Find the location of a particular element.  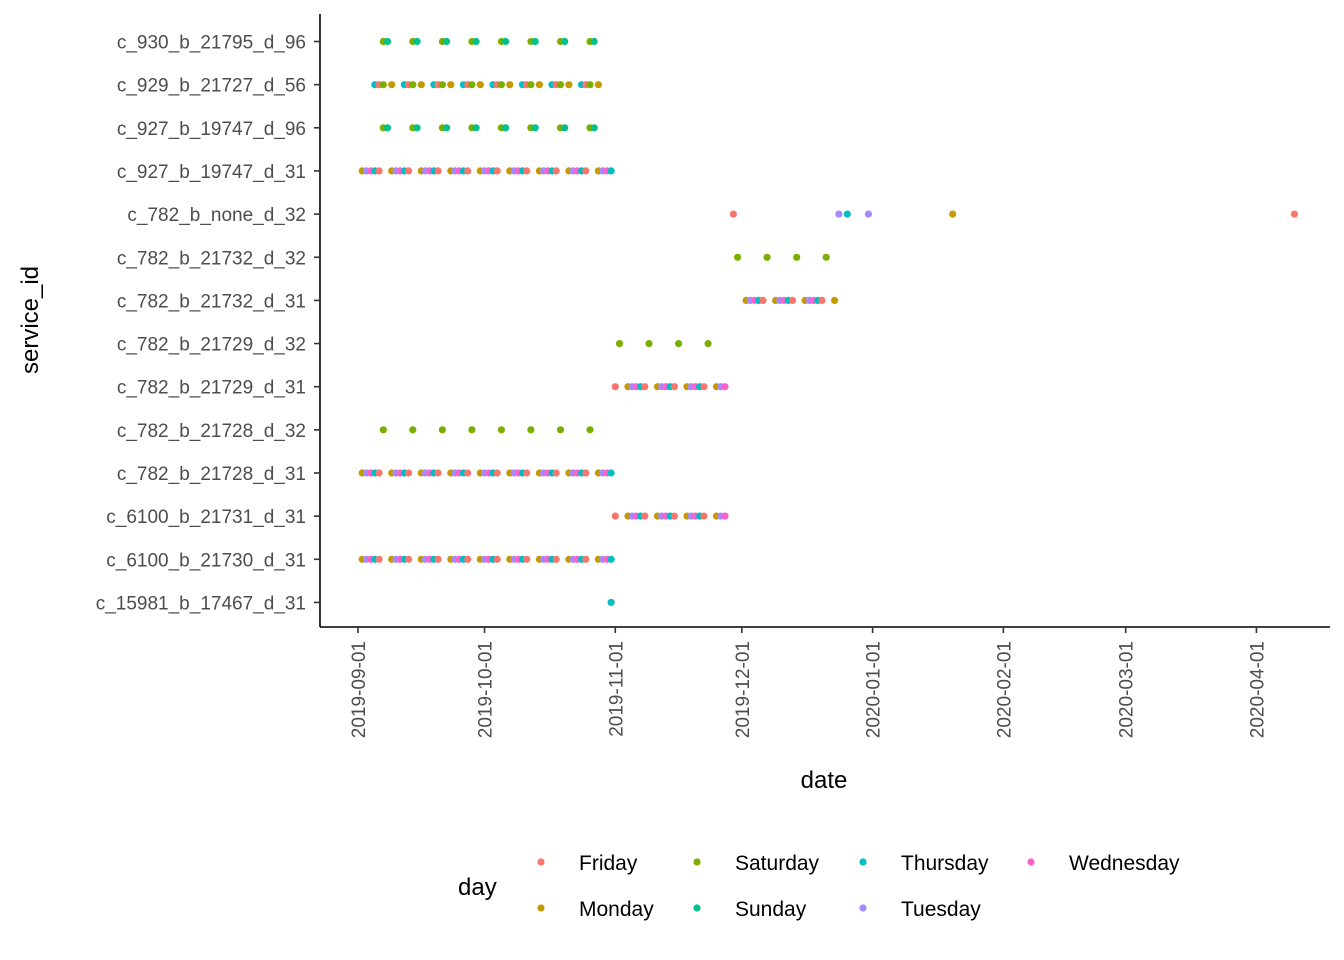

x-tick-label: 2019-11-01 is located at coordinates (616, 689).